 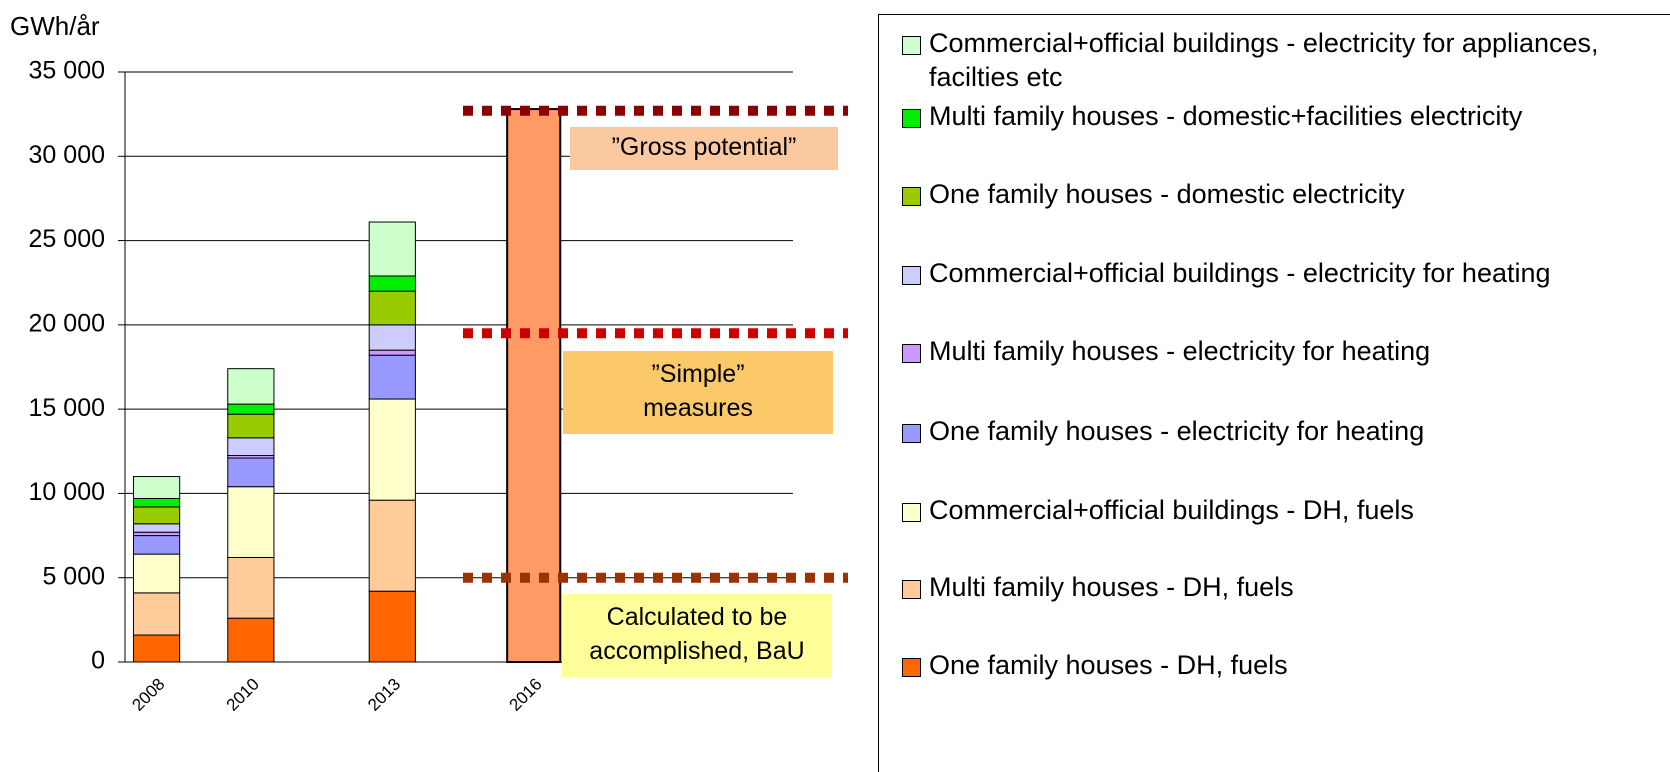 What do you see at coordinates (67, 239) in the screenshot?
I see `y-tick-label: 25 000` at bounding box center [67, 239].